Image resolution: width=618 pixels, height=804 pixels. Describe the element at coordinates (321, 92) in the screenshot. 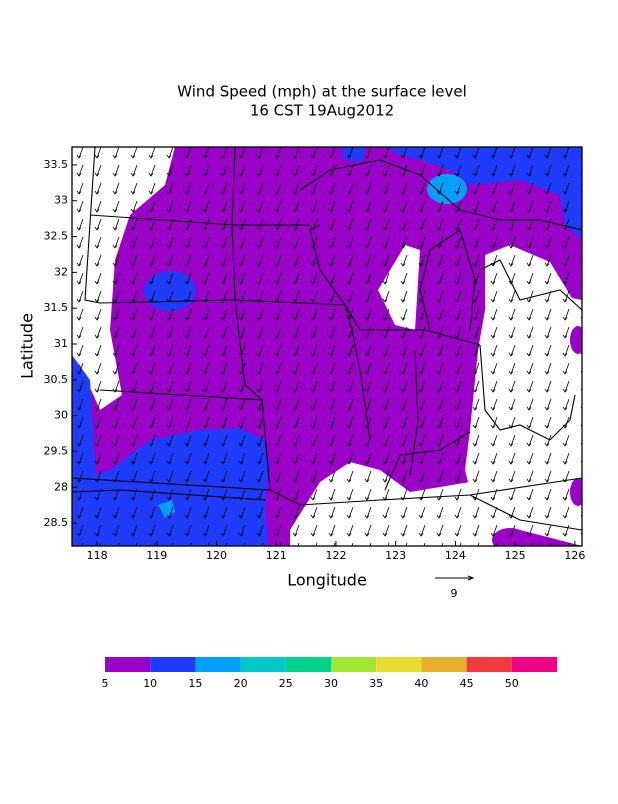

I see `chart-title: Wind Speed (mph) at the surface level` at that location.